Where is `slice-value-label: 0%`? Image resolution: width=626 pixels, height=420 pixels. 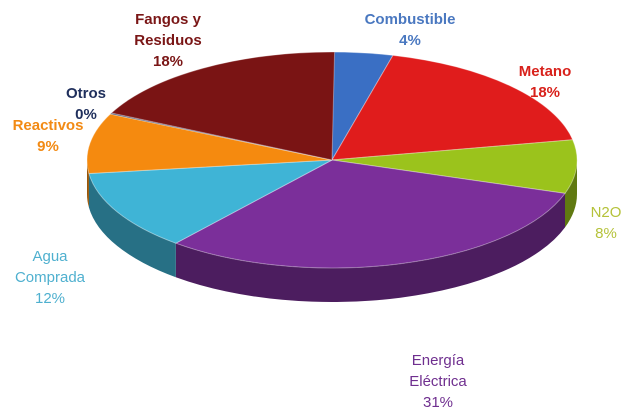
slice-value-label: 0% is located at coordinates (86, 114).